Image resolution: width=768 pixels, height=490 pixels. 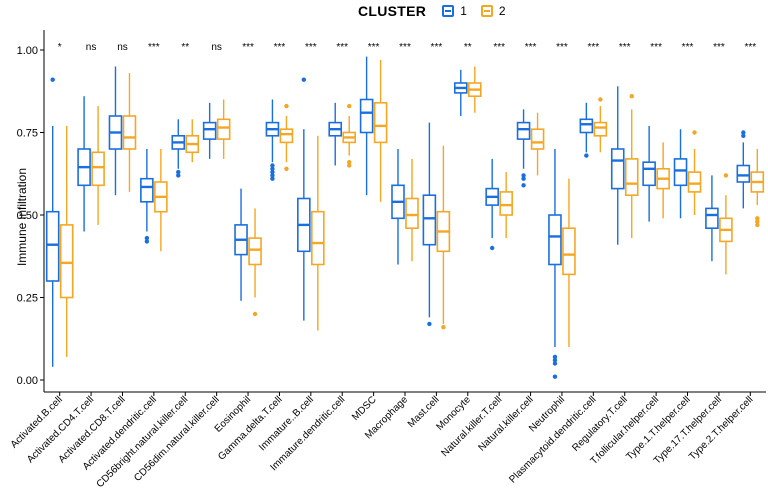 I want to click on box-2-16-rect, so click(x=569, y=251).